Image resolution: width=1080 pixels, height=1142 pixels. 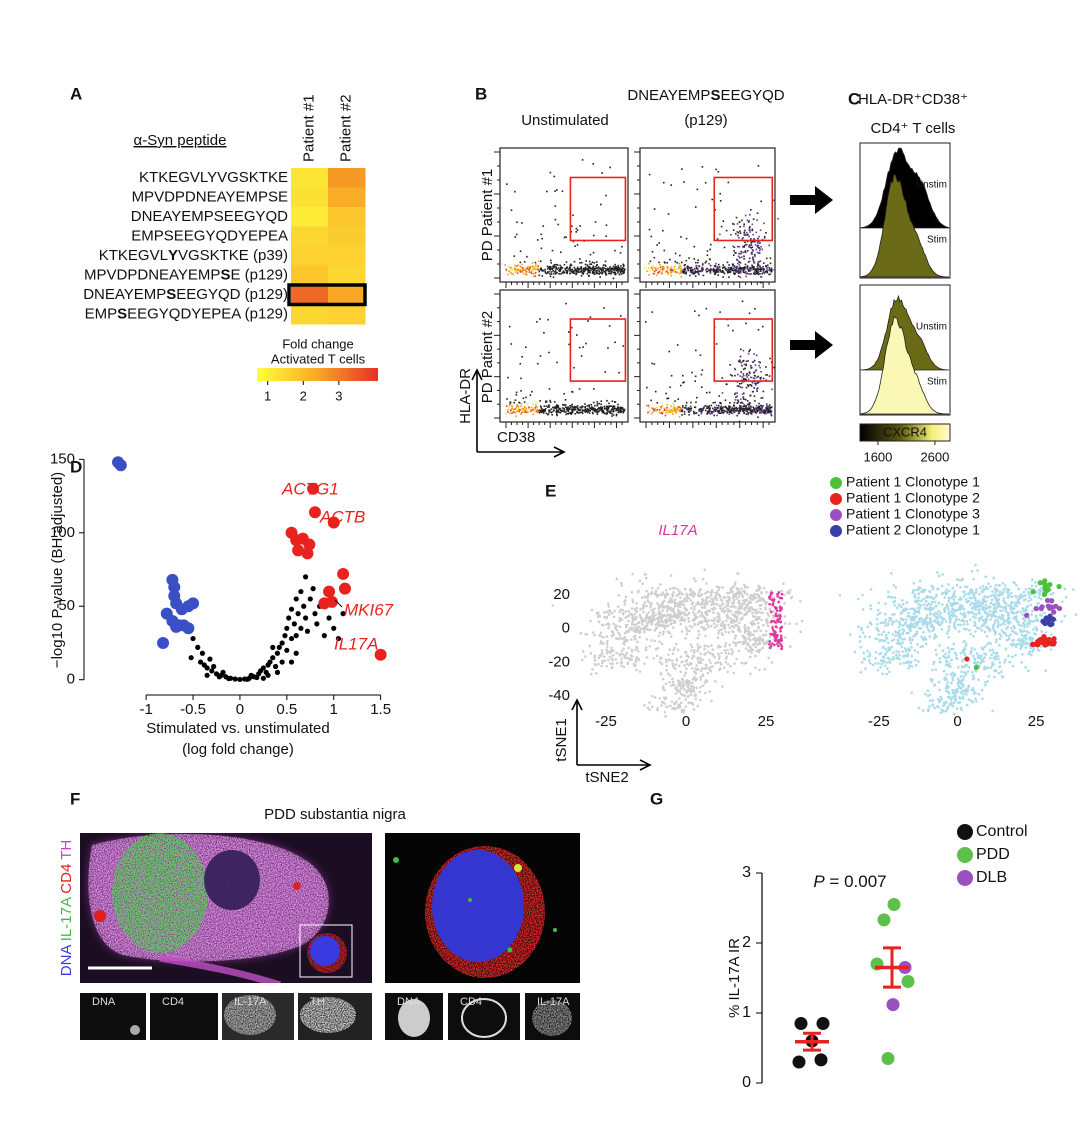 I want to click on heatmap-cell, so click(x=347, y=217).